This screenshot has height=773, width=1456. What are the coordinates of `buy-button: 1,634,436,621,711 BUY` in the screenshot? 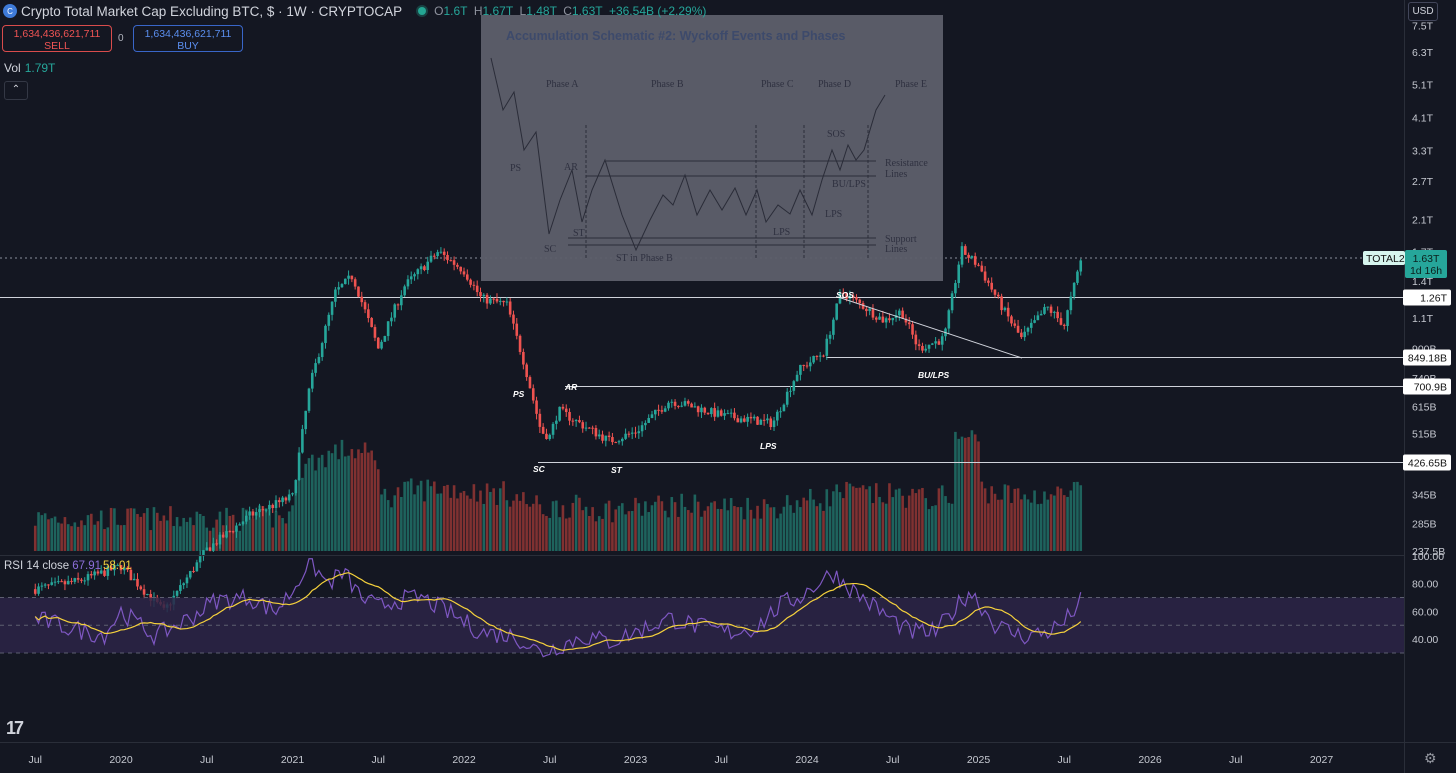 It's located at (188, 38).